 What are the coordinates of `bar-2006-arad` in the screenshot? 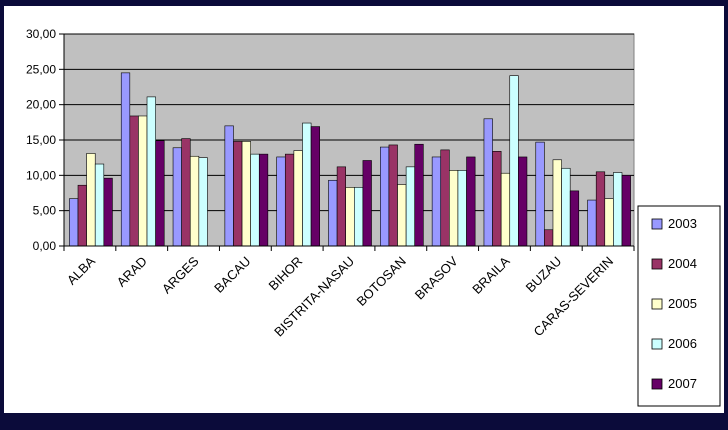 It's located at (151, 171).